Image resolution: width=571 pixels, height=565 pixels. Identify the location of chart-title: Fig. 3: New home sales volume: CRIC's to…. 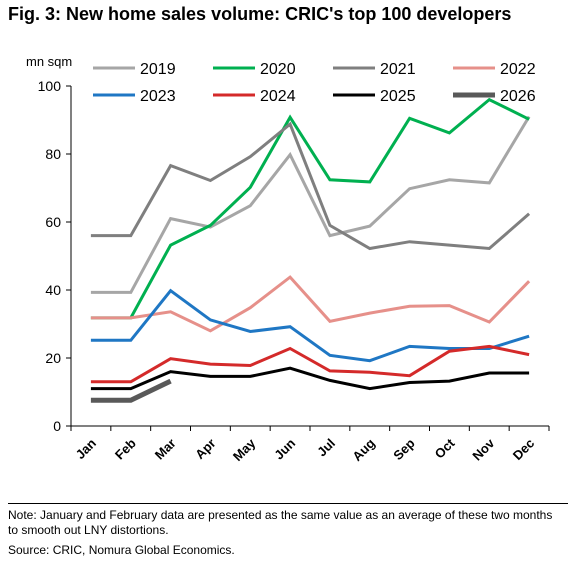
(260, 14).